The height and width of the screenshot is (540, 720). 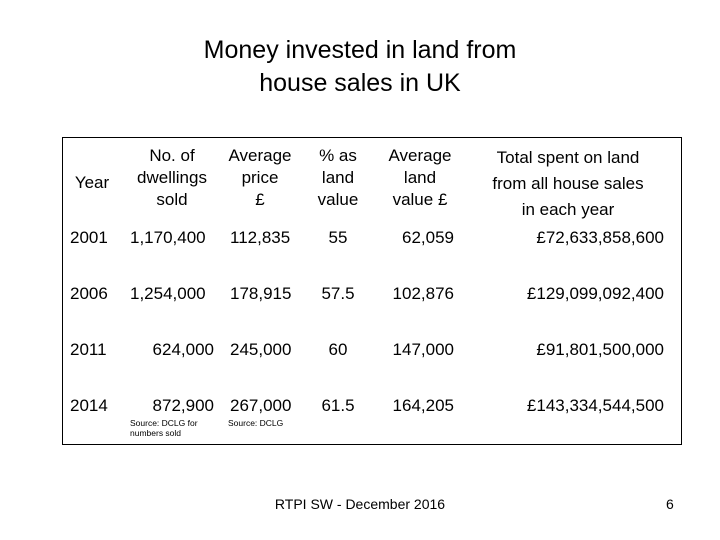 What do you see at coordinates (261, 405) in the screenshot?
I see `row-2014-price: 267,000` at bounding box center [261, 405].